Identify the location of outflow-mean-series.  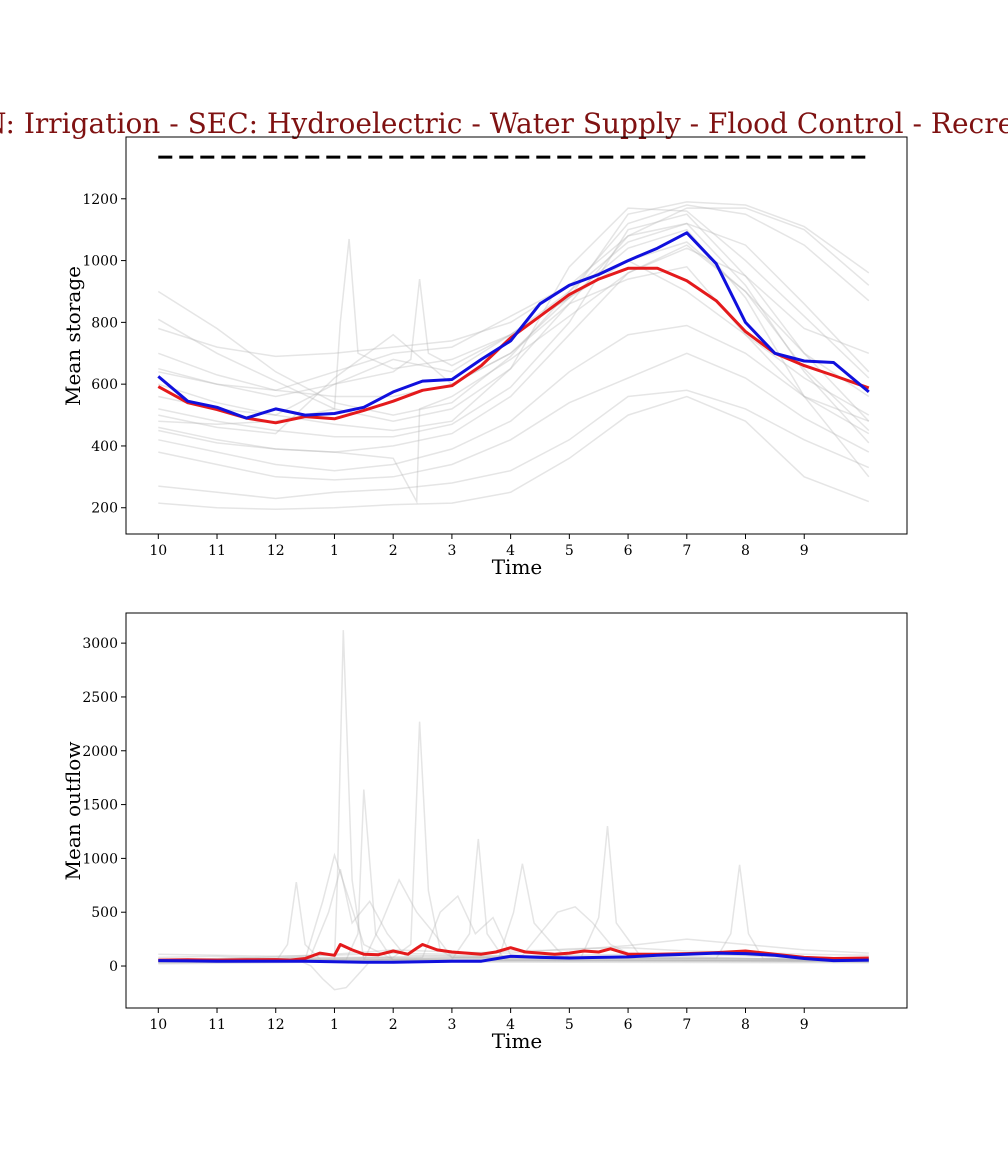
(513, 953).